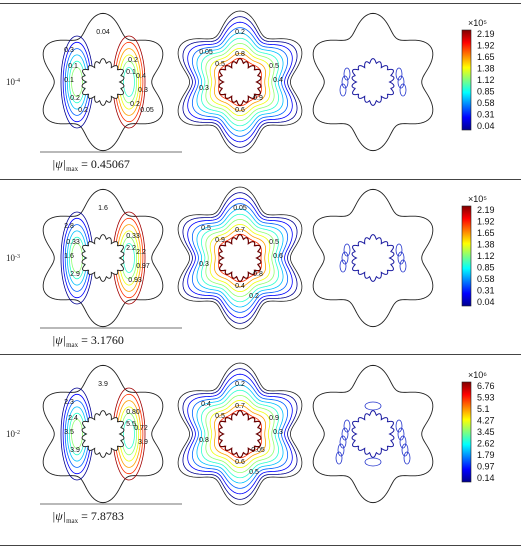  Describe the element at coordinates (131, 424) in the screenshot. I see `contour-label: 5.5` at that location.